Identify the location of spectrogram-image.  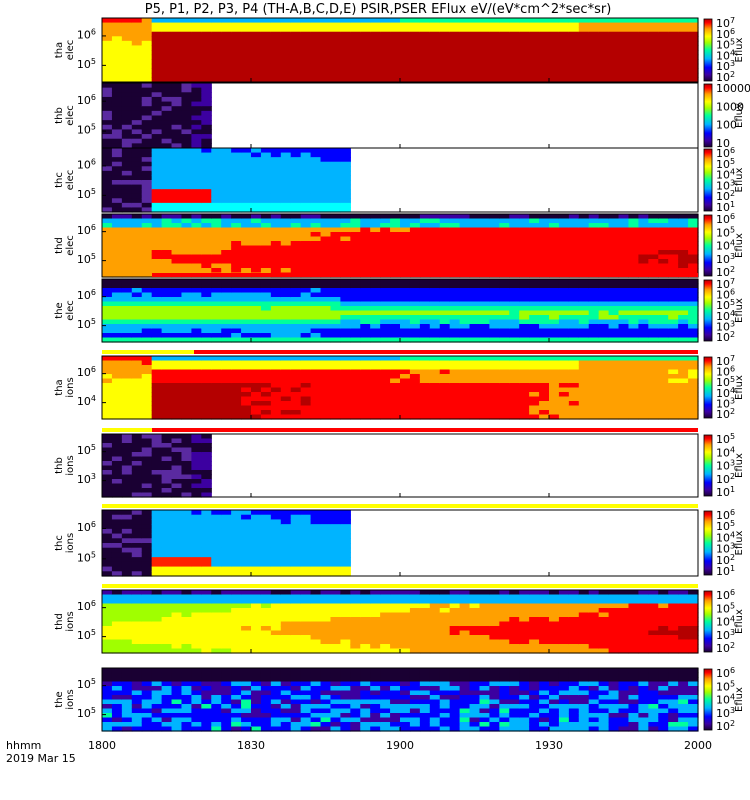
(400, 50).